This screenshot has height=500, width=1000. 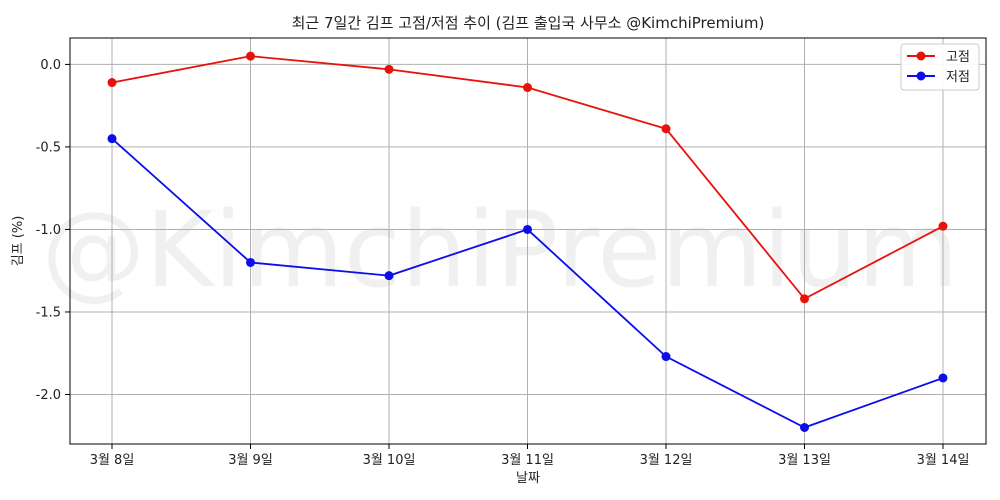 What do you see at coordinates (48, 312) in the screenshot?
I see `y-tick-label: -1.5` at bounding box center [48, 312].